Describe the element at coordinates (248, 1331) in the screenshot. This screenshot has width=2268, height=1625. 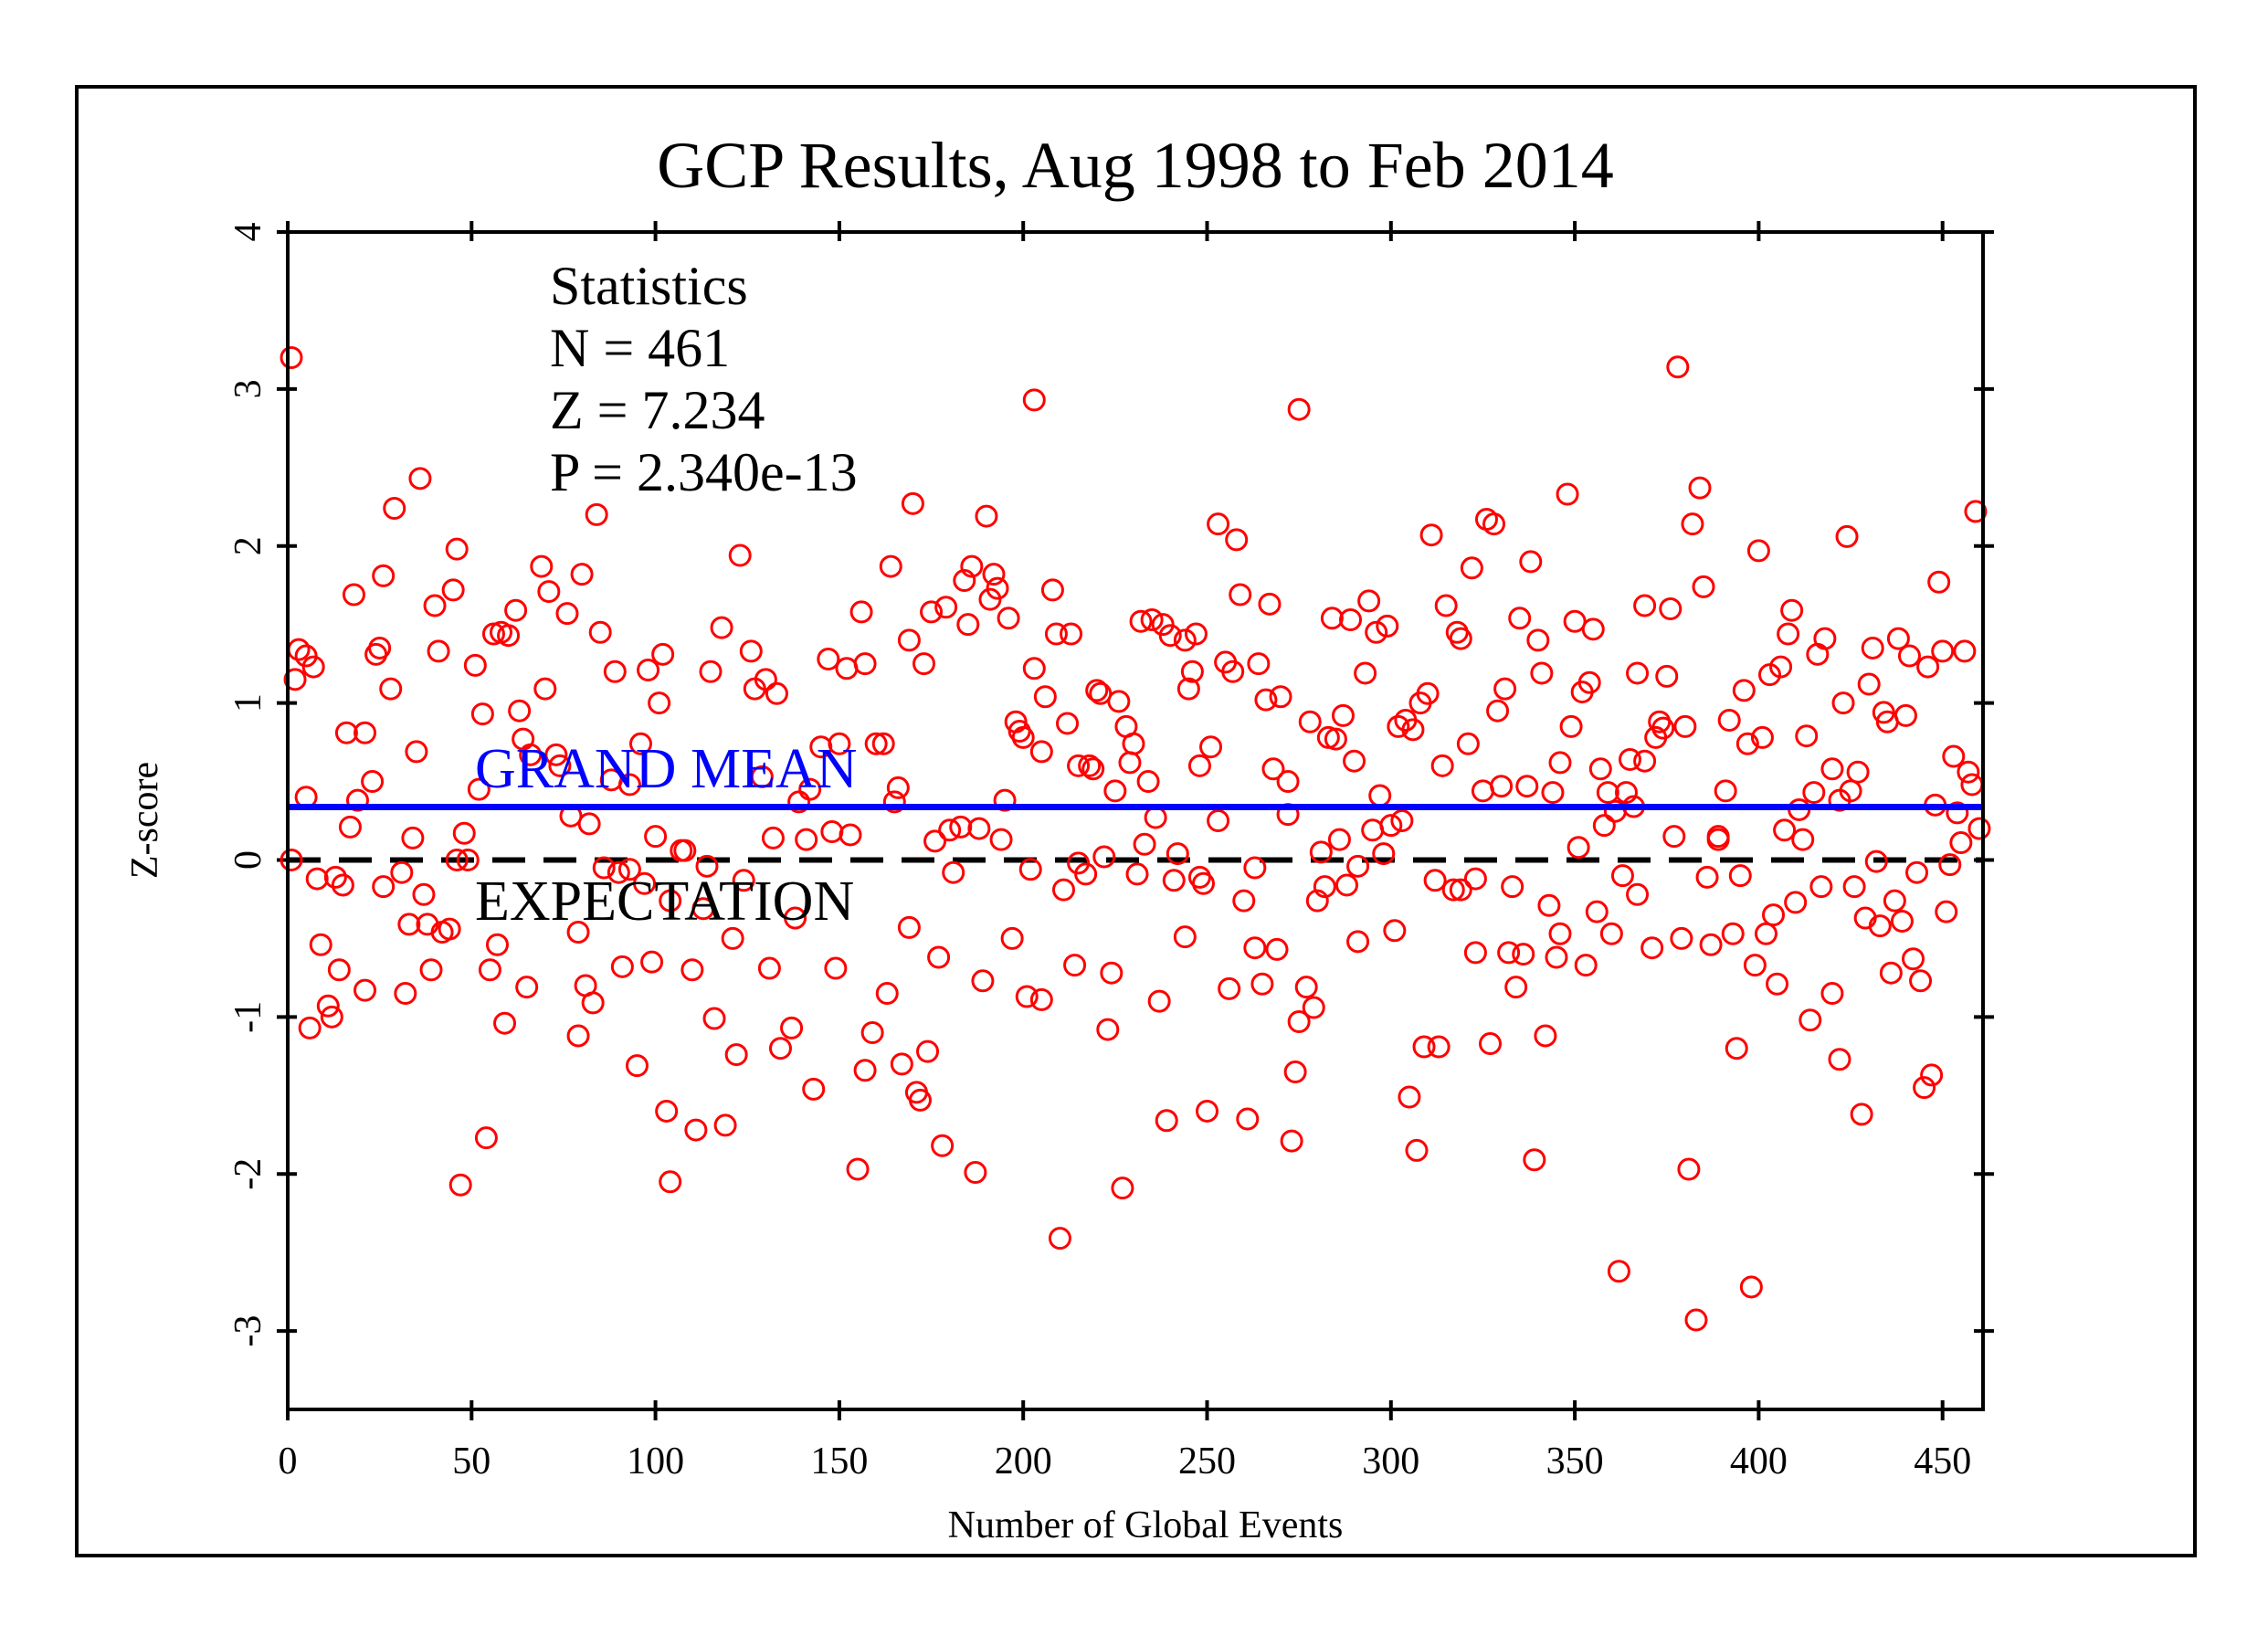
I see `y-tick-label: -3` at that location.